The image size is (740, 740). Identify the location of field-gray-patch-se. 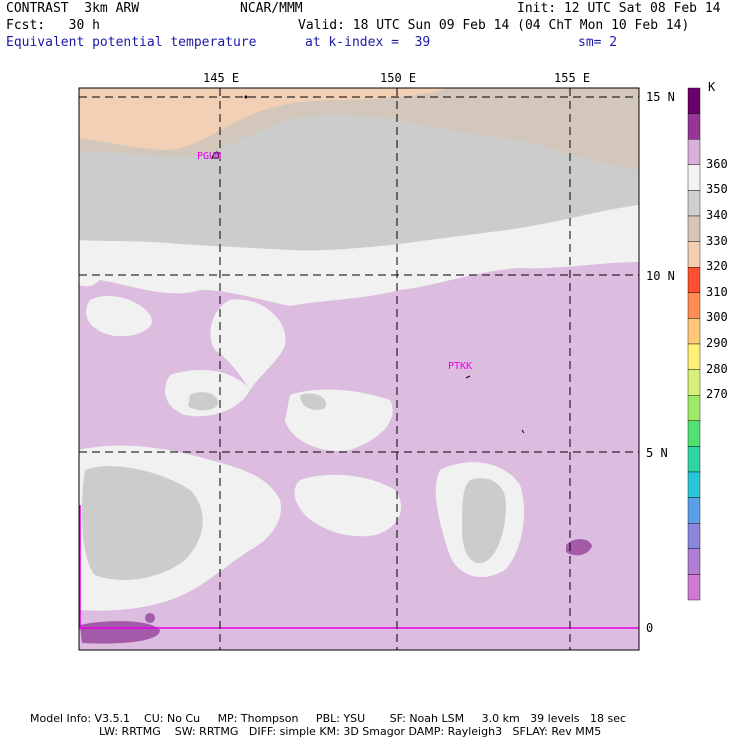
(484, 521).